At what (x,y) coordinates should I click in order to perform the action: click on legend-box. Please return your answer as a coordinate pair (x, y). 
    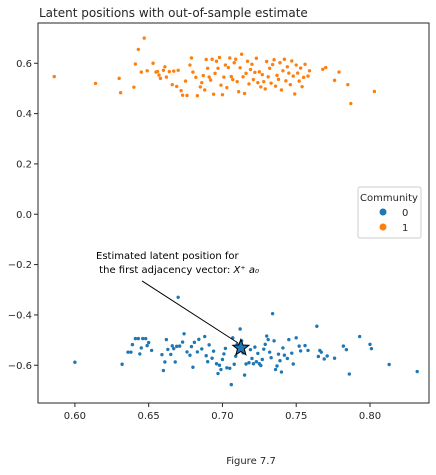
    Looking at the image, I should click on (389, 212).